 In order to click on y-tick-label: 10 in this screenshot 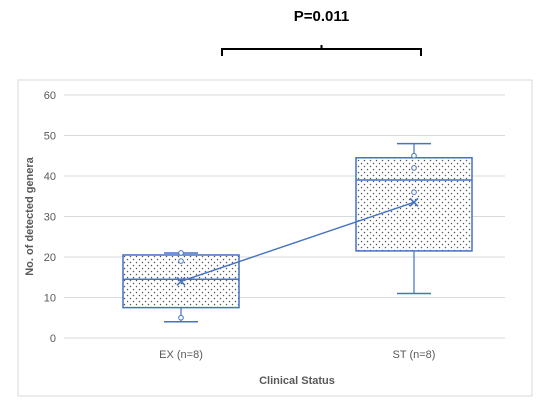, I will do `click(50, 299)`.